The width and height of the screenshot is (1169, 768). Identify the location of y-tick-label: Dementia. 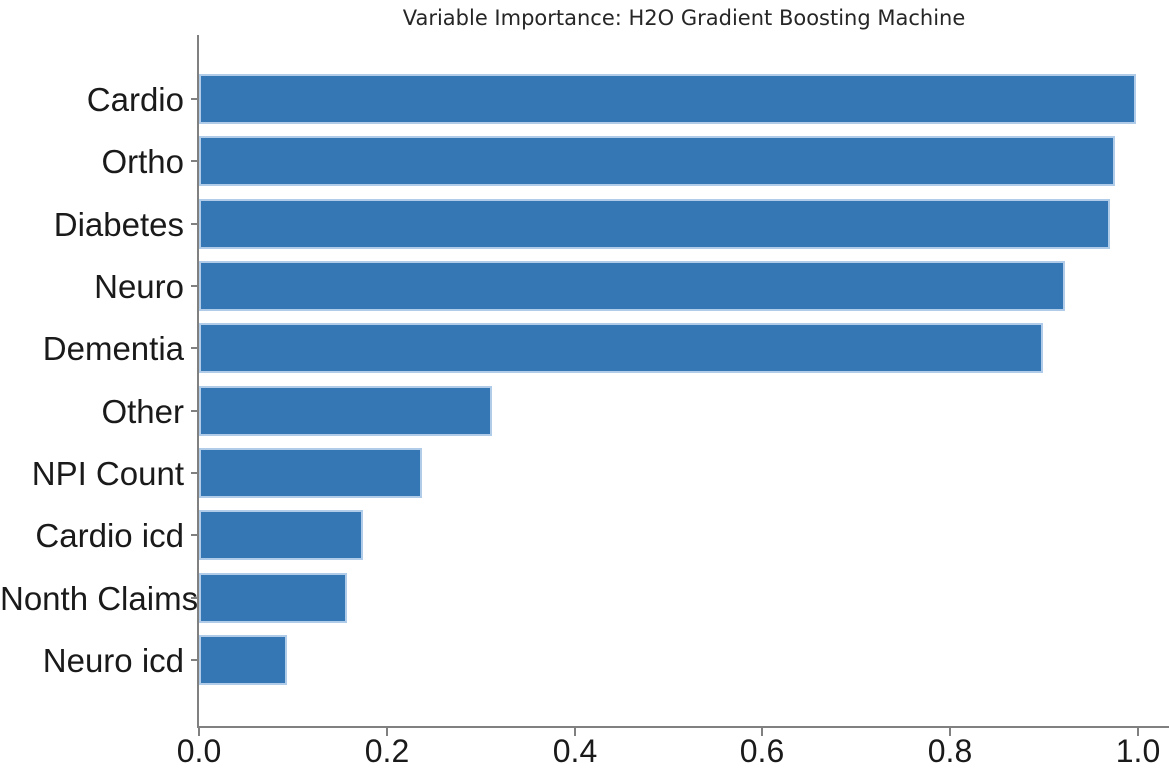
(113, 348).